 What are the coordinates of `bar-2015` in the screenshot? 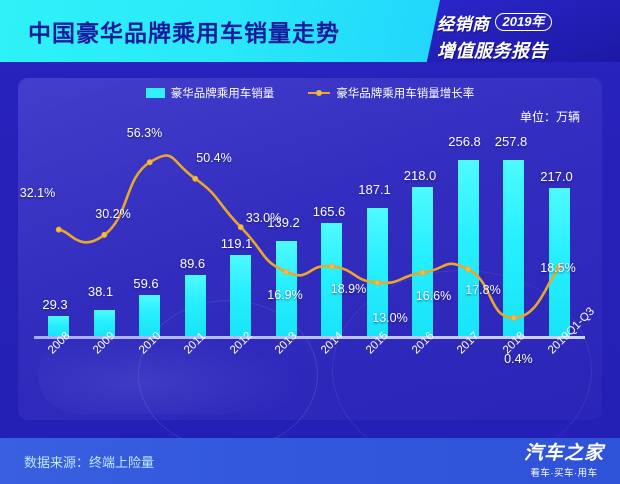 It's located at (377, 272).